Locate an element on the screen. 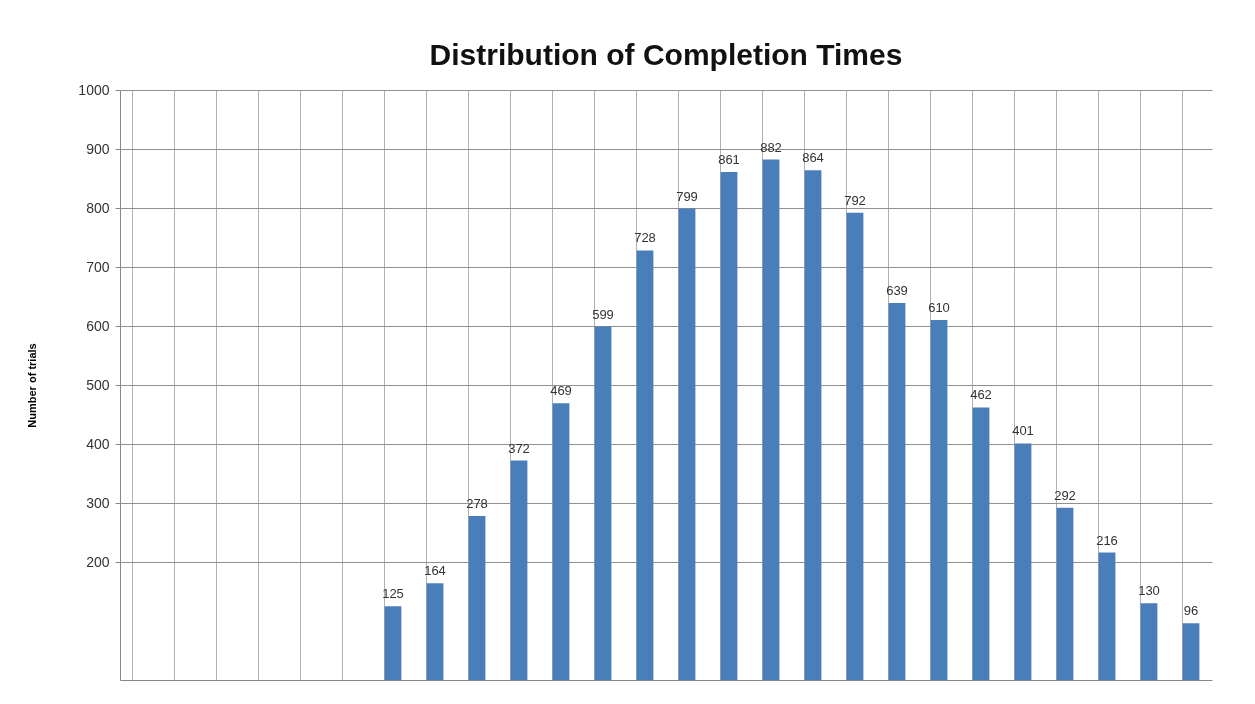 The height and width of the screenshot is (704, 1255). data-label: 861 is located at coordinates (729, 160).